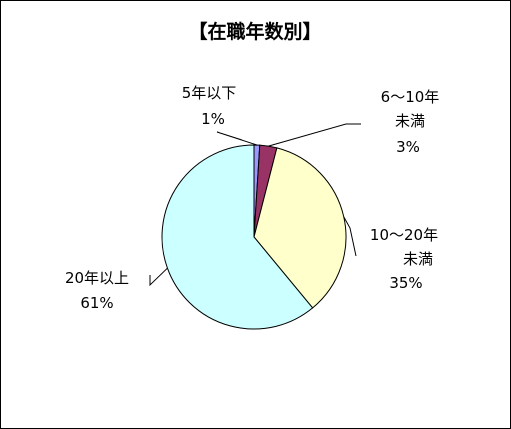 Image resolution: width=511 pixels, height=429 pixels. Describe the element at coordinates (96, 303) in the screenshot. I see `slice-pct-20-years-or-more: 61%` at that location.